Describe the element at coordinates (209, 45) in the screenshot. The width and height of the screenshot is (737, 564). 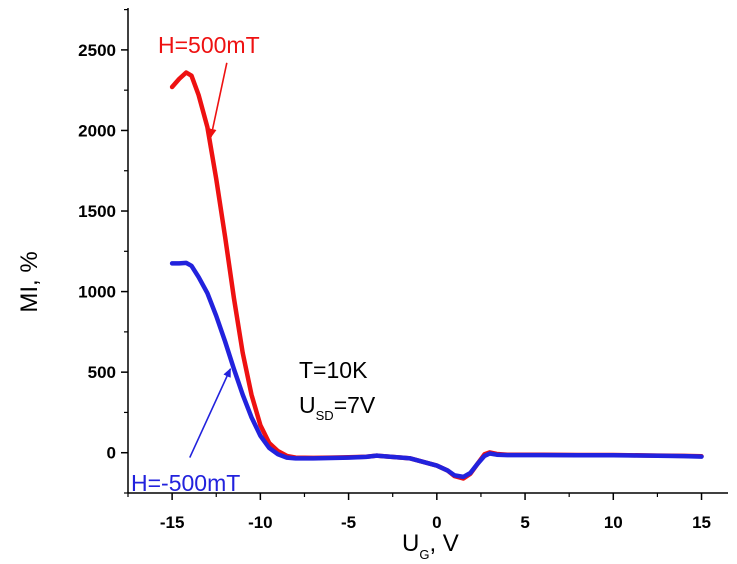
I see `annotation-label-500mT: H=500mT` at that location.